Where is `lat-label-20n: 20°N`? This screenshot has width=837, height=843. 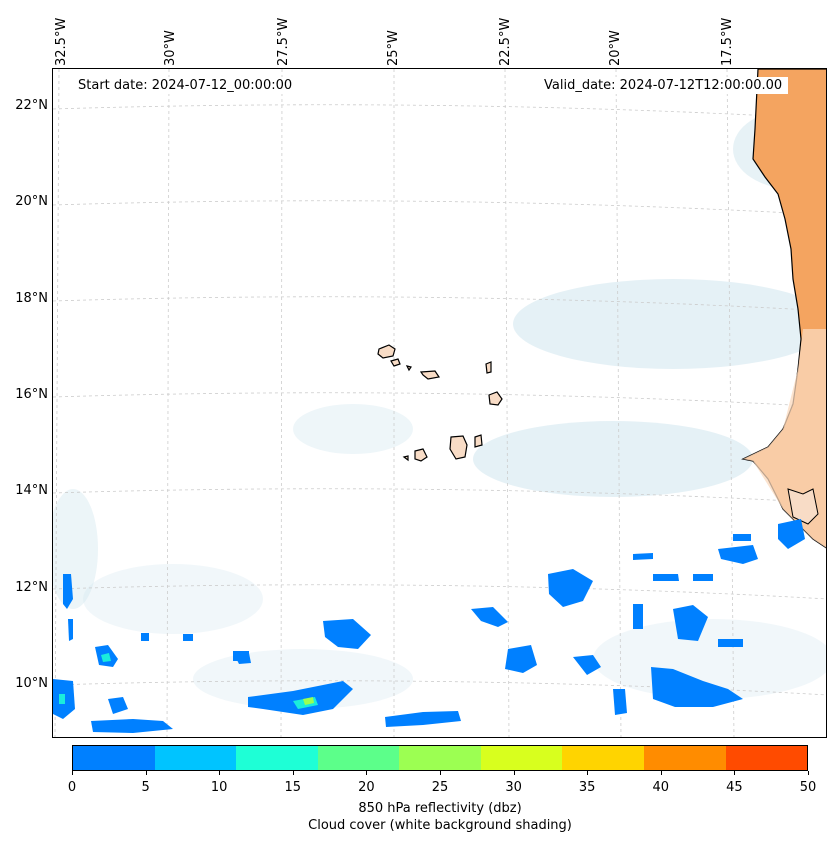 lat-label-20n: 20°N is located at coordinates (31, 201).